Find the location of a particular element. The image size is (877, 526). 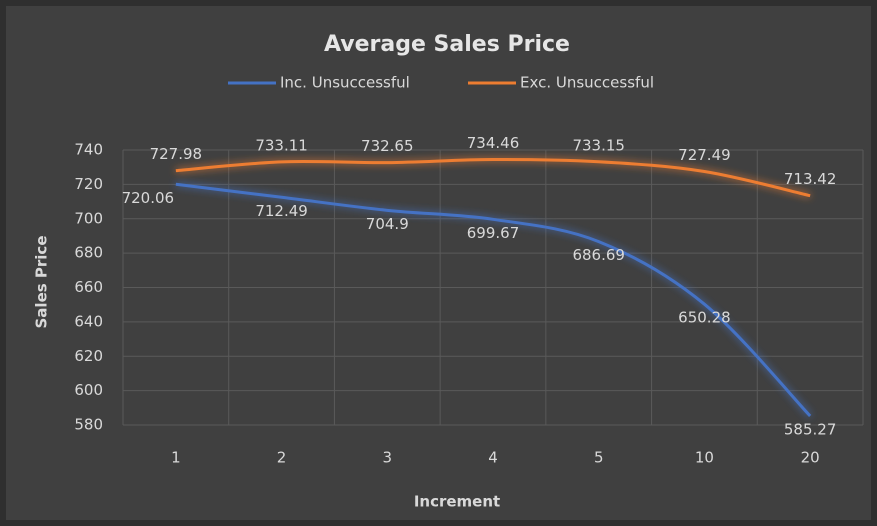

data-label: 699.67 is located at coordinates (493, 233).